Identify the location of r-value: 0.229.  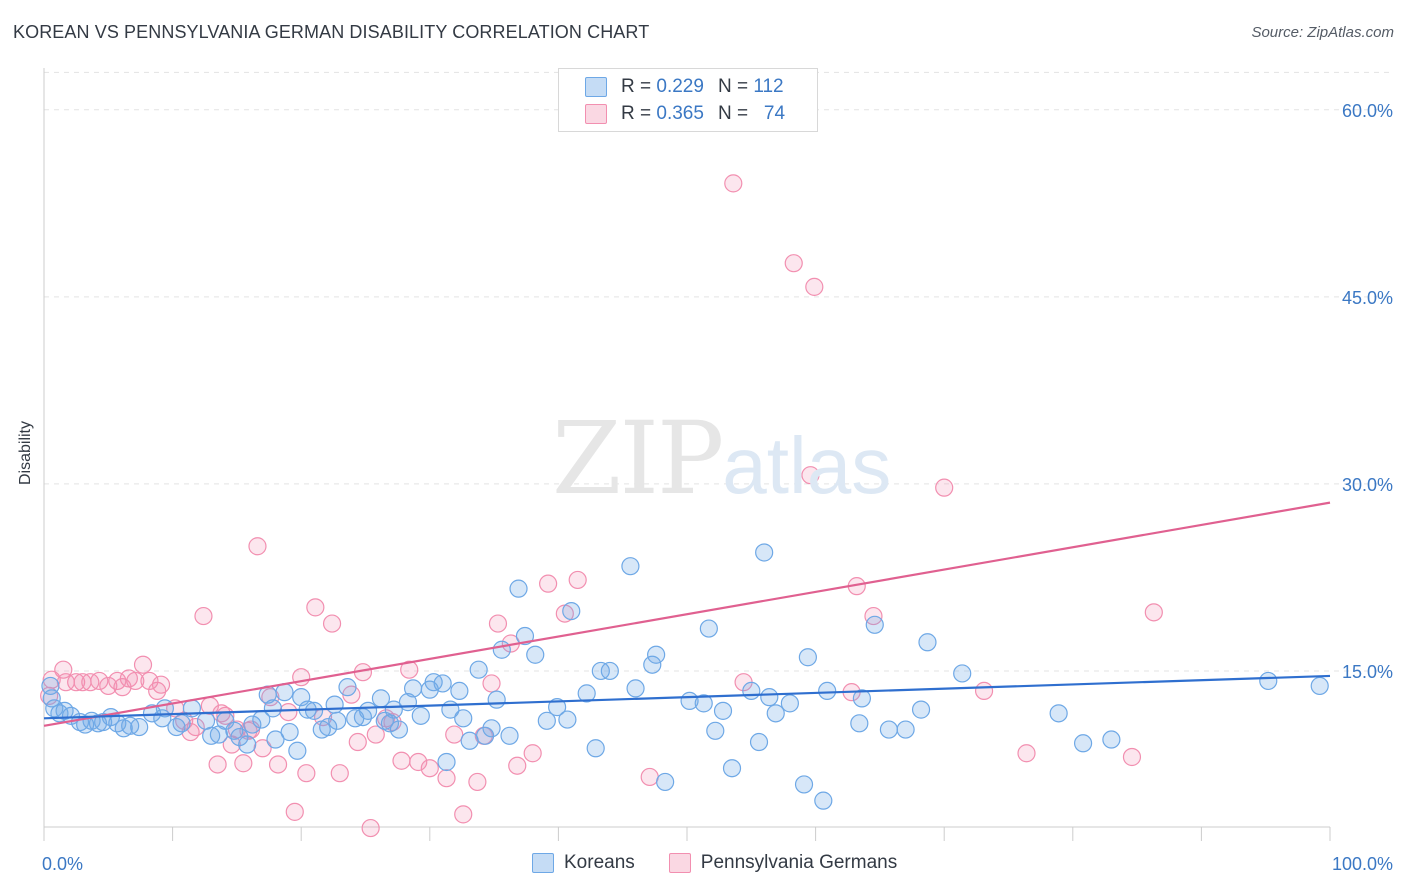
(680, 86).